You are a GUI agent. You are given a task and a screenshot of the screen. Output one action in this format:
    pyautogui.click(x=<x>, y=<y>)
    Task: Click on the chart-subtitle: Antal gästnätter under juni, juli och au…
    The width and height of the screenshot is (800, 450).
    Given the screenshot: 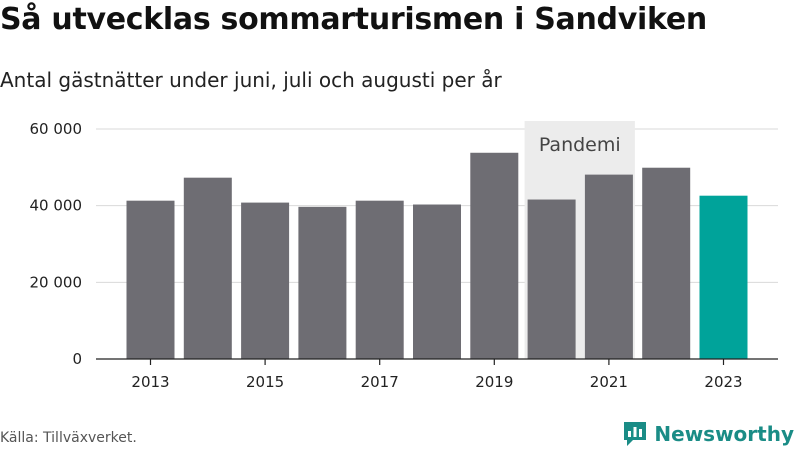 What is the action you would take?
    pyautogui.click(x=251, y=80)
    